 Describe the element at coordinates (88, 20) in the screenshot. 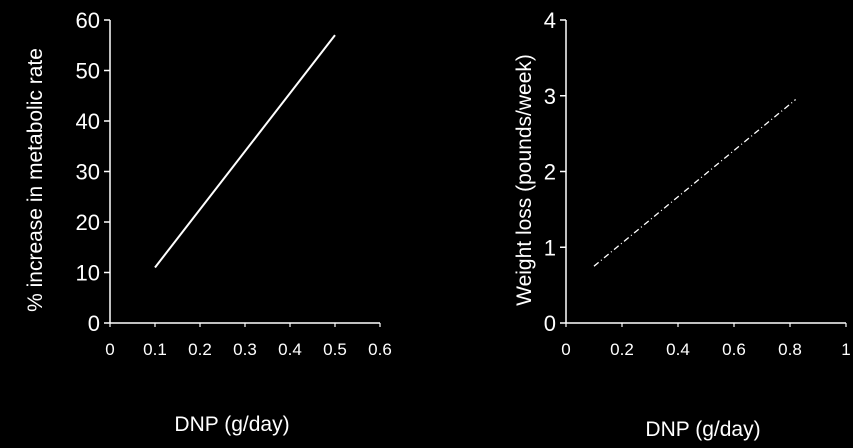

I see `y-tick-label: 60` at that location.